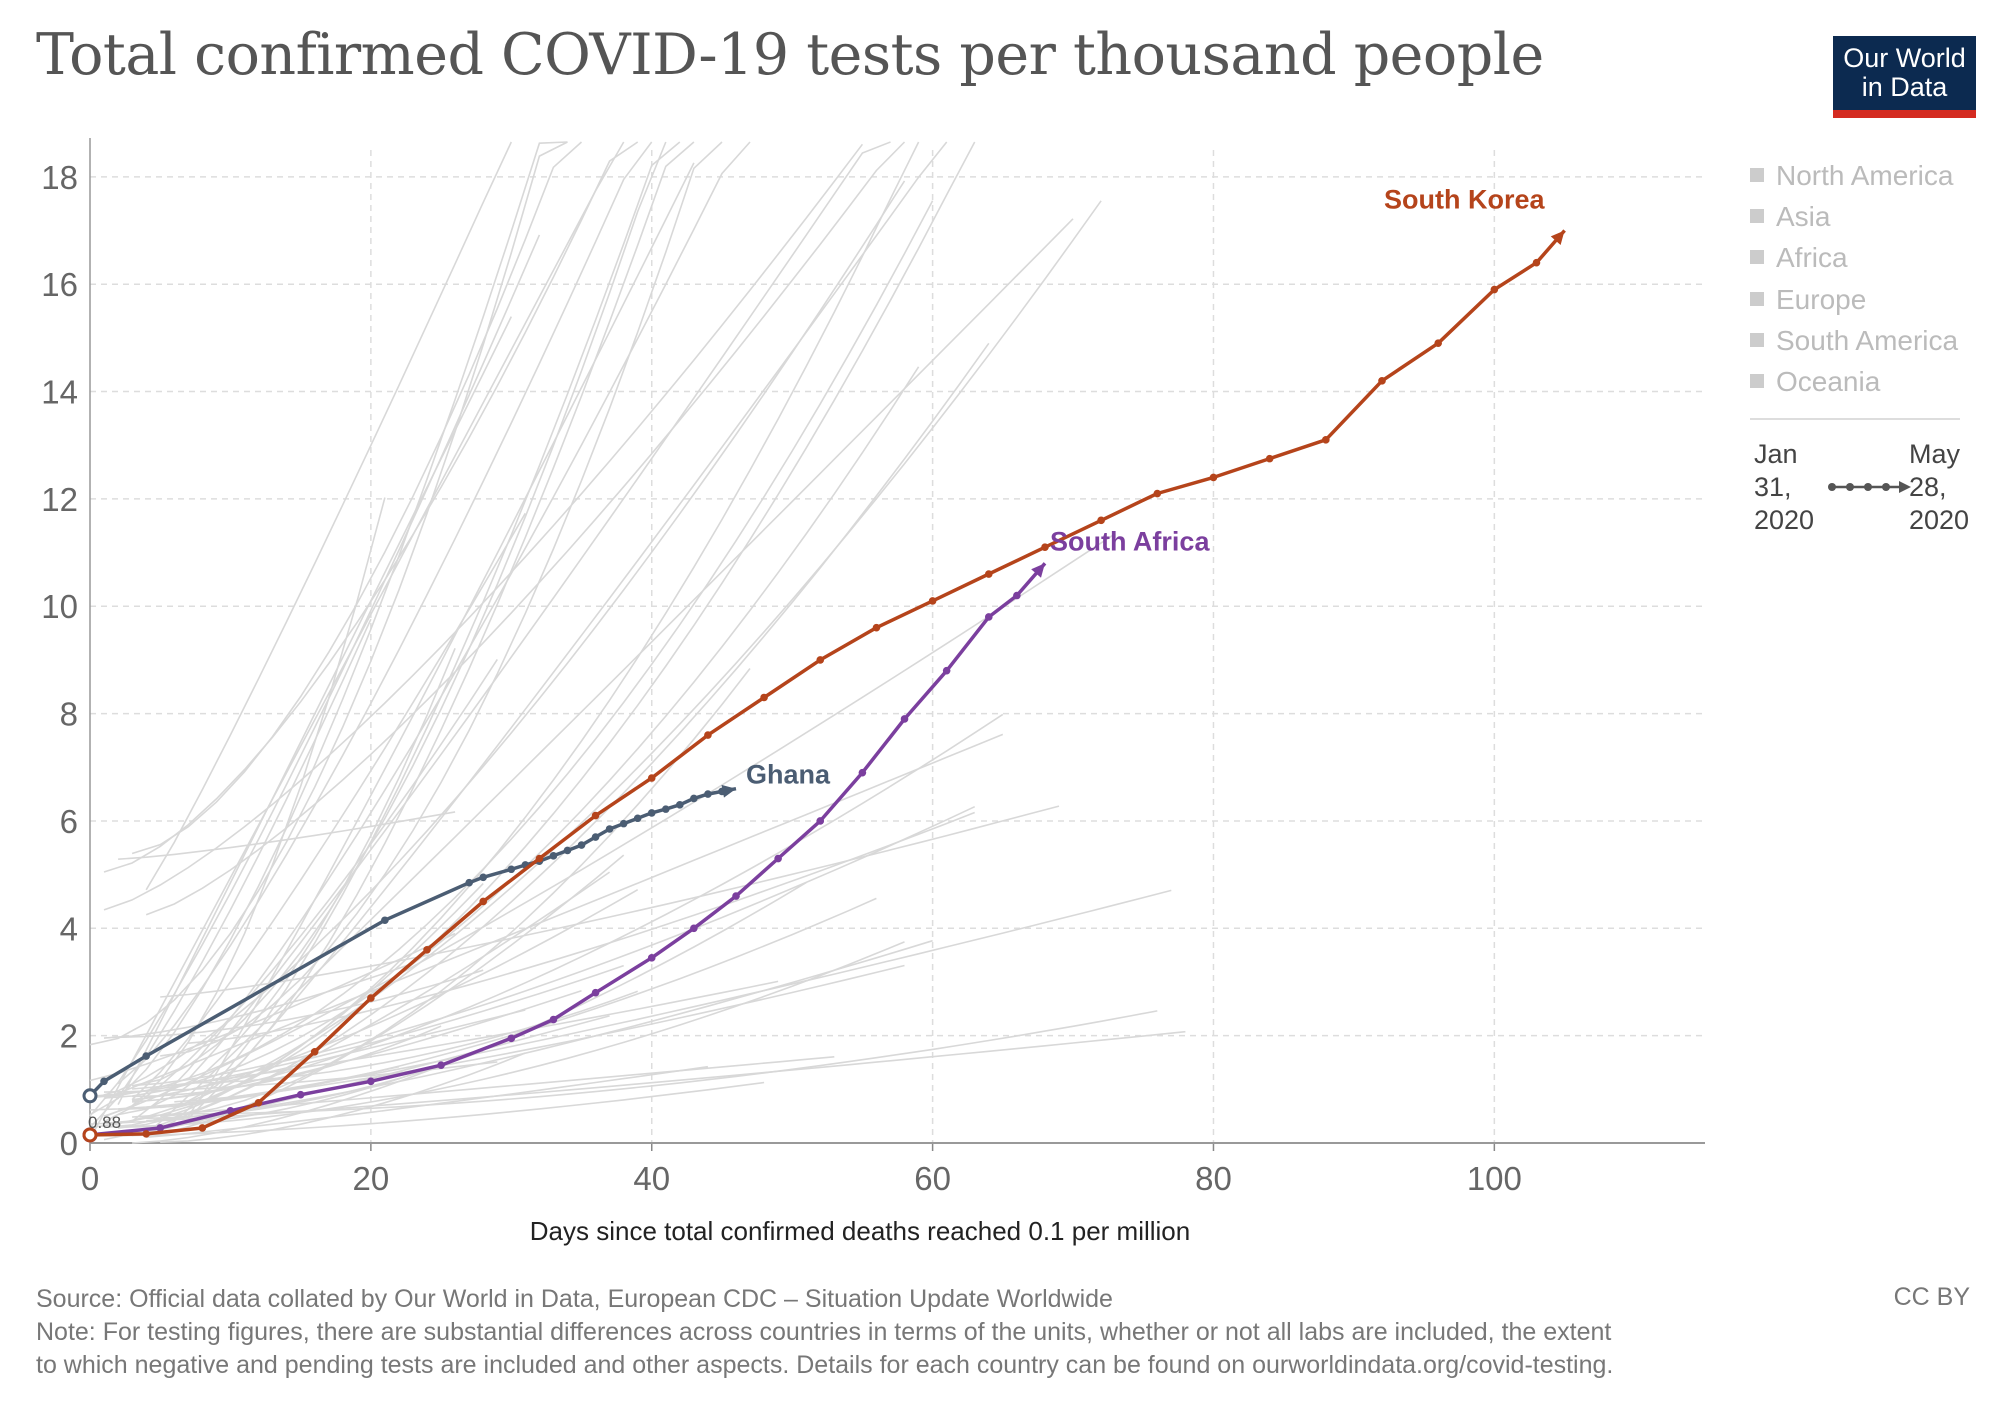  What do you see at coordinates (1464, 200) in the screenshot?
I see `series-label-south-korea: South Korea` at bounding box center [1464, 200].